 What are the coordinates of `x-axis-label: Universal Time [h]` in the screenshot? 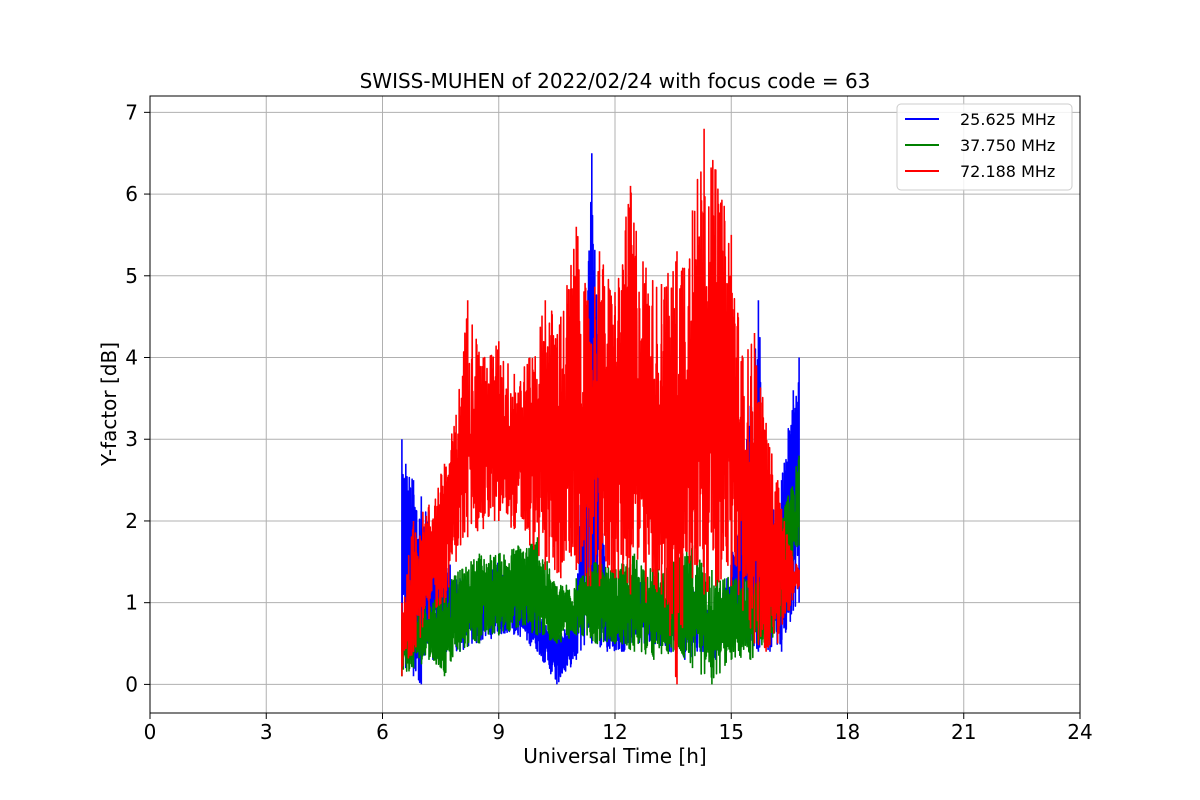 It's located at (614, 756).